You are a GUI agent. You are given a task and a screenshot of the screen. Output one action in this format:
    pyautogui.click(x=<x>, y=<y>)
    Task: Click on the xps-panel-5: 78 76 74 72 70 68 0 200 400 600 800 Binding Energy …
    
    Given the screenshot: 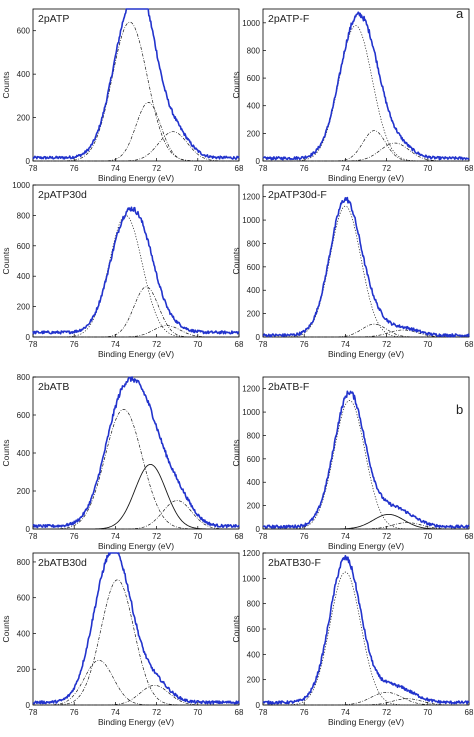 What is the action you would take?
    pyautogui.click(x=122, y=462)
    